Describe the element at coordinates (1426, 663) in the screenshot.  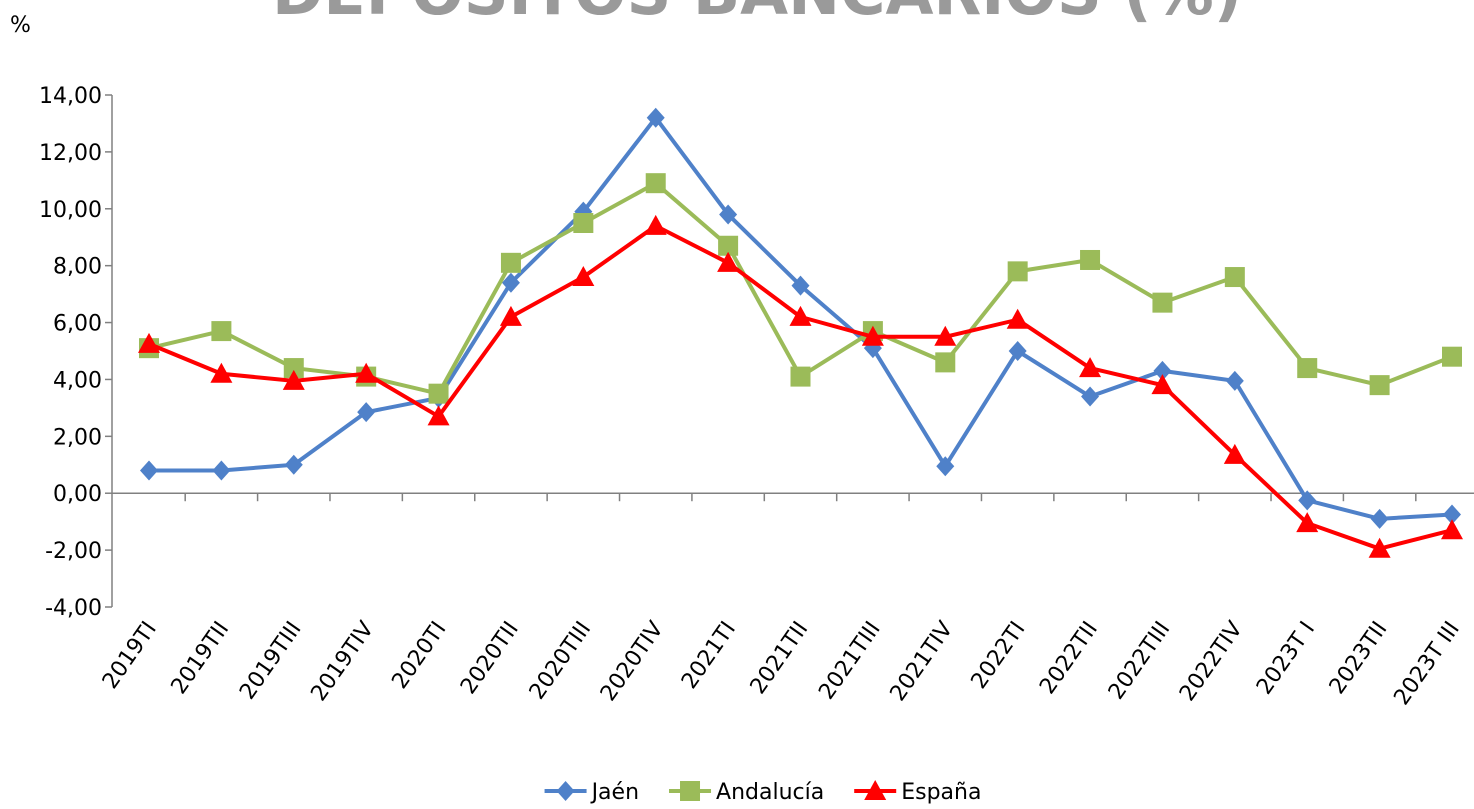
I see `x-tick-label: 2023T III` at that location.